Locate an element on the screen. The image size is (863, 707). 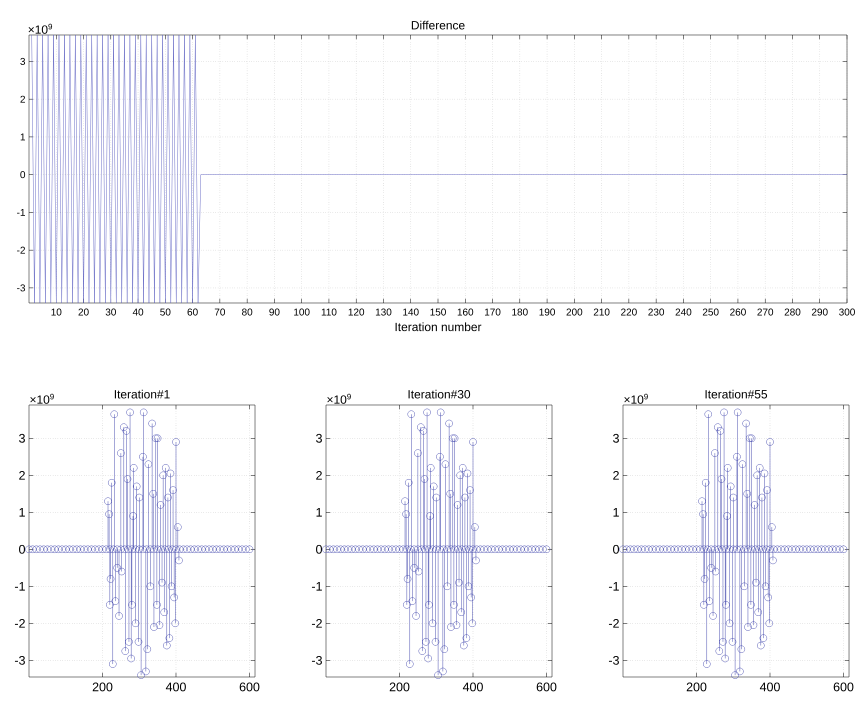
x-tick-label: 190 is located at coordinates (547, 312).